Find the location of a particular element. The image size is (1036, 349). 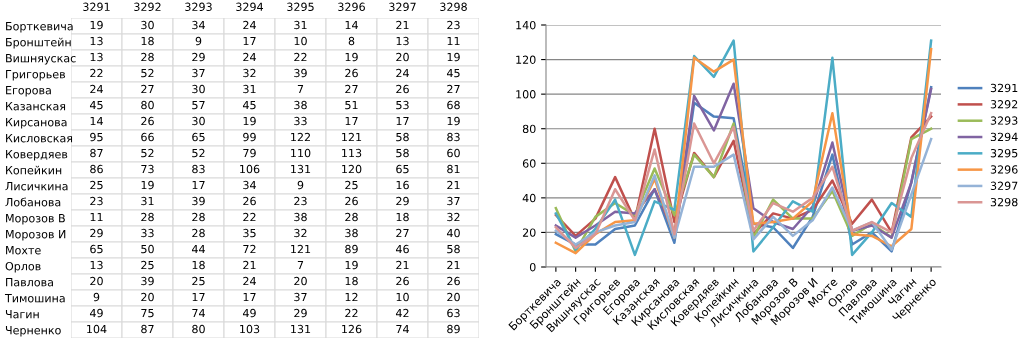

x-tick-label: 3296 is located at coordinates (351, 6).